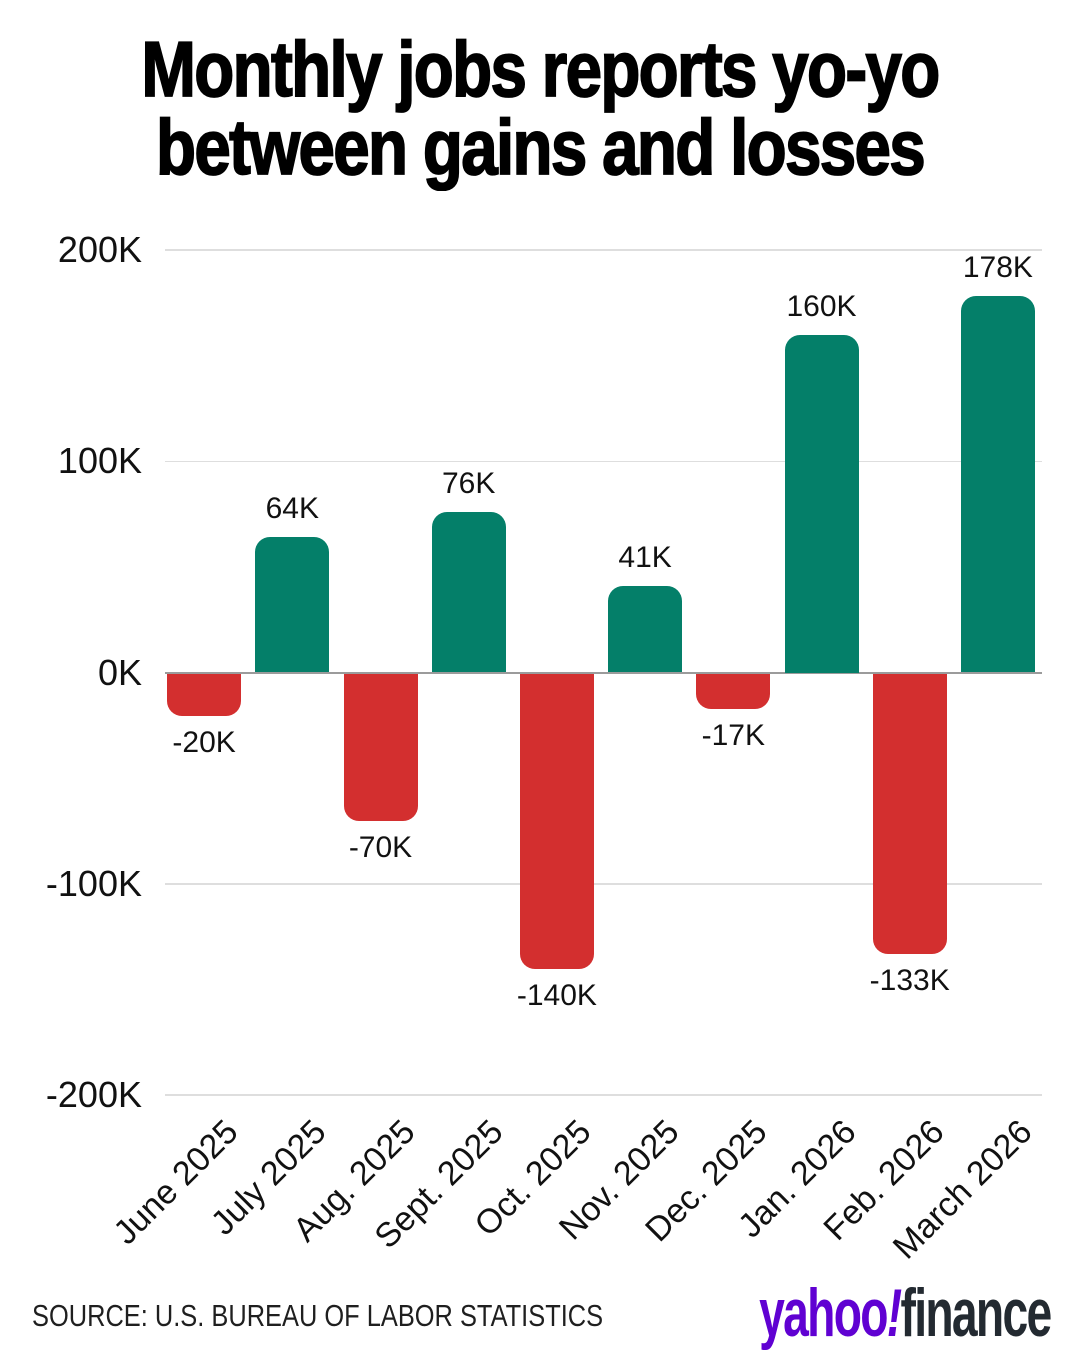  I want to click on bar-jan-2026, so click(821, 503).